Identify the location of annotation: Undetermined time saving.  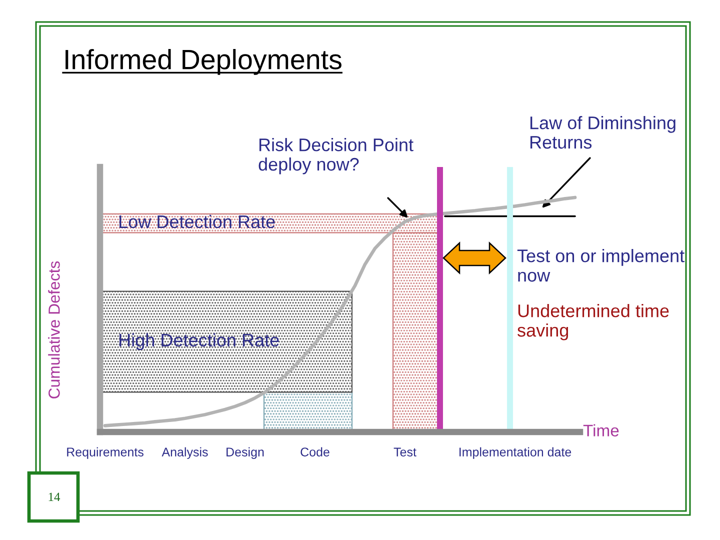
(593, 322).